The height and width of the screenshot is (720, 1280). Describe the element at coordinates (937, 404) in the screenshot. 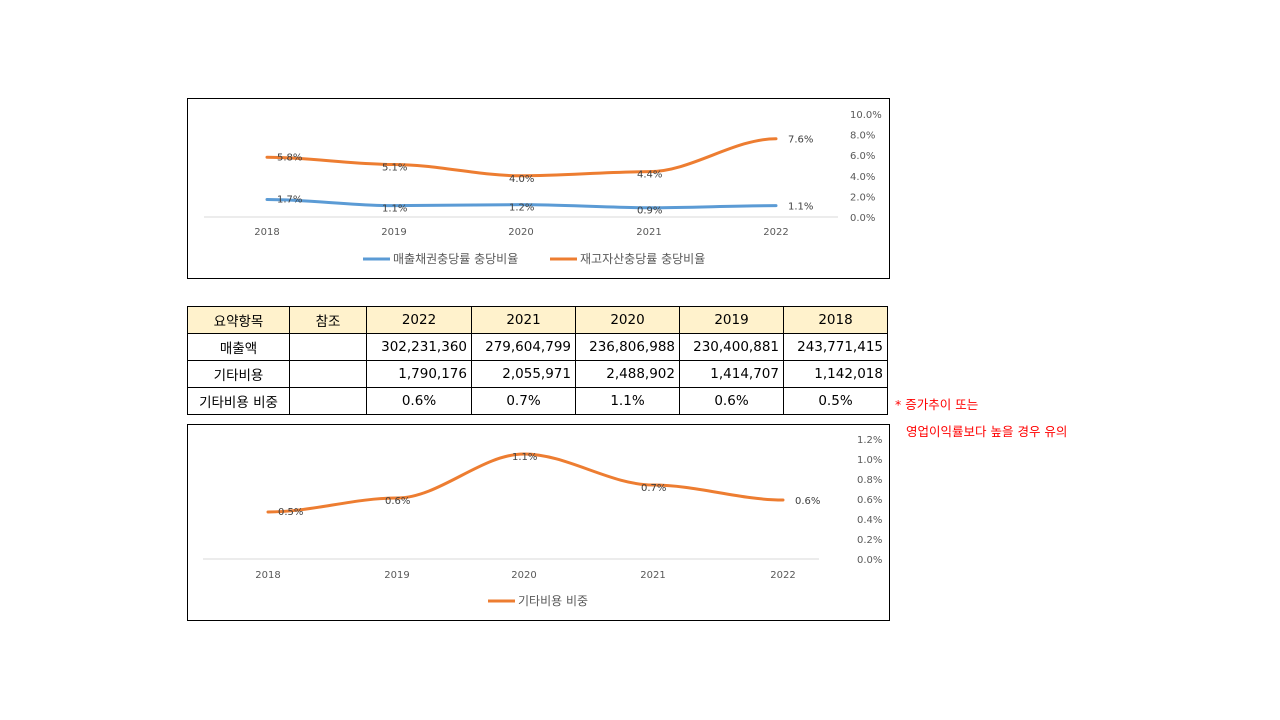

I see `note-line-1: * 증가추이 또는` at that location.